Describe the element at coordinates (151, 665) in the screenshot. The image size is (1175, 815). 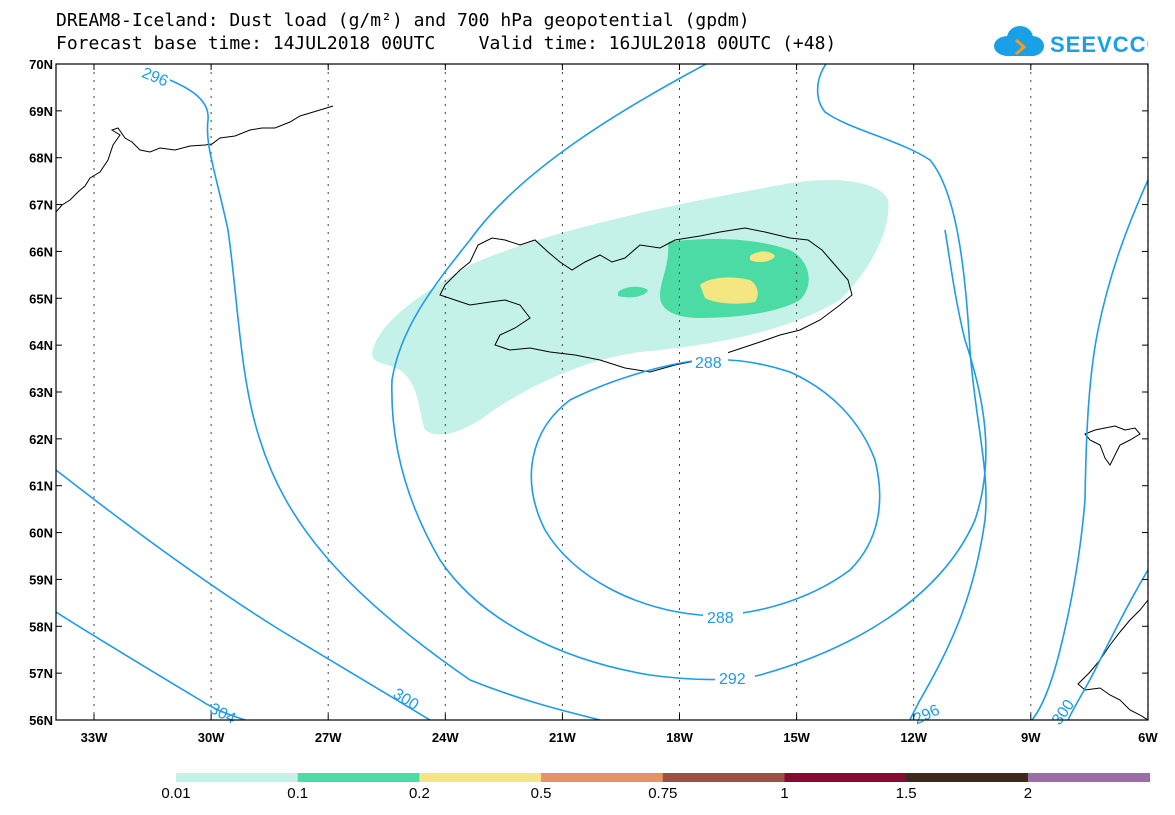
I see `contour-304-west` at that location.